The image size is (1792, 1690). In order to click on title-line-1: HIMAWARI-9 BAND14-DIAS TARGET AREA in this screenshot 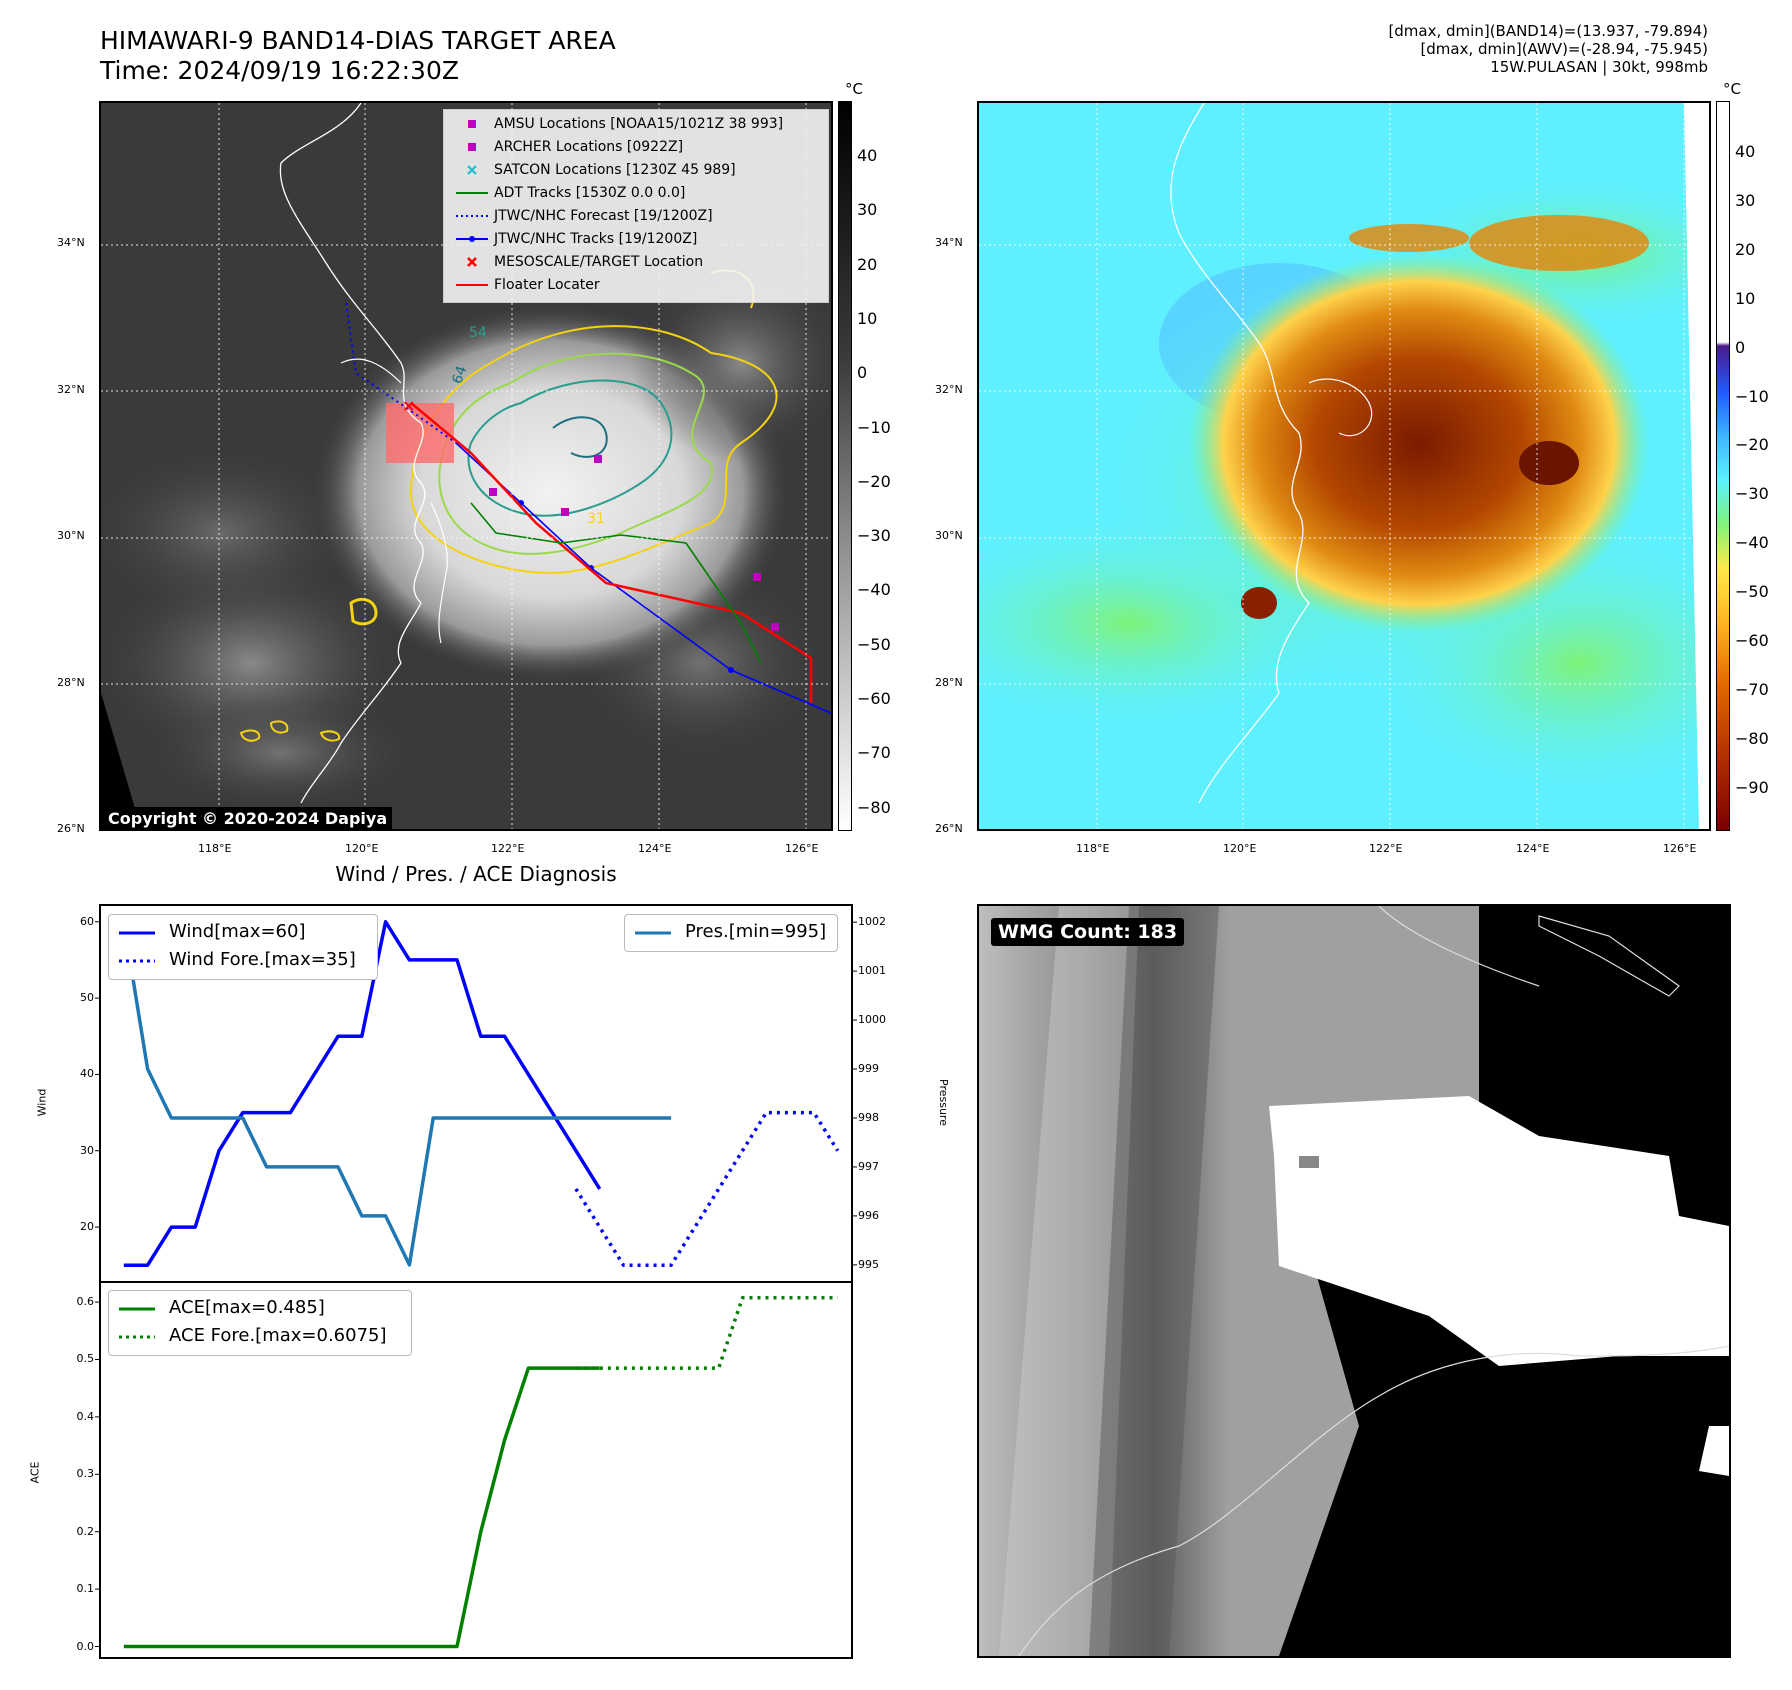, I will do `click(358, 40)`.